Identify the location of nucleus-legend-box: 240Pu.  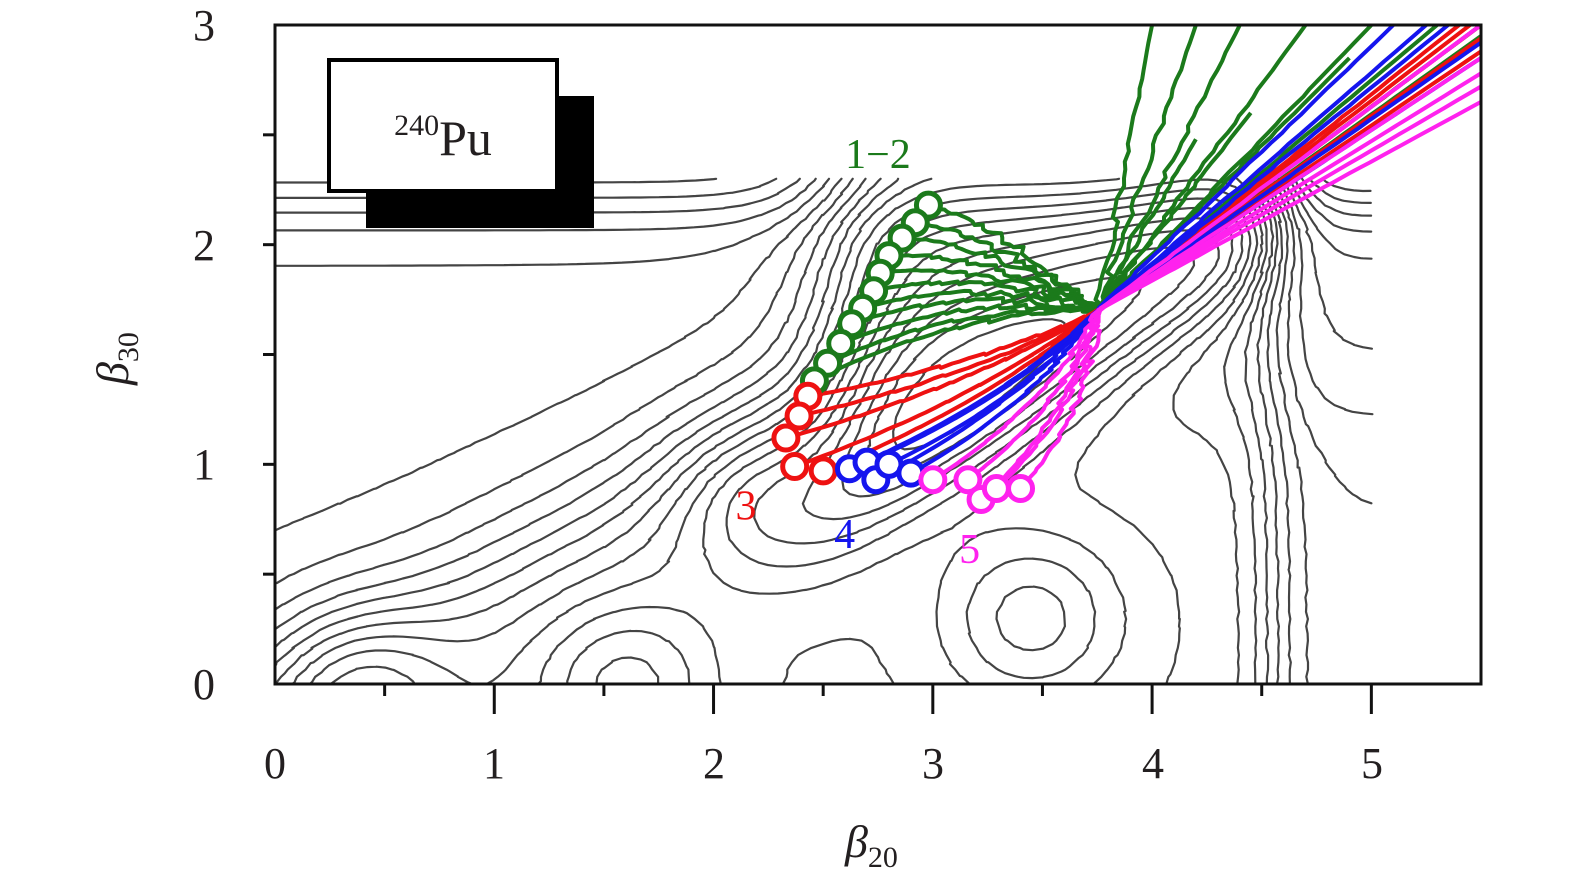
(460, 143).